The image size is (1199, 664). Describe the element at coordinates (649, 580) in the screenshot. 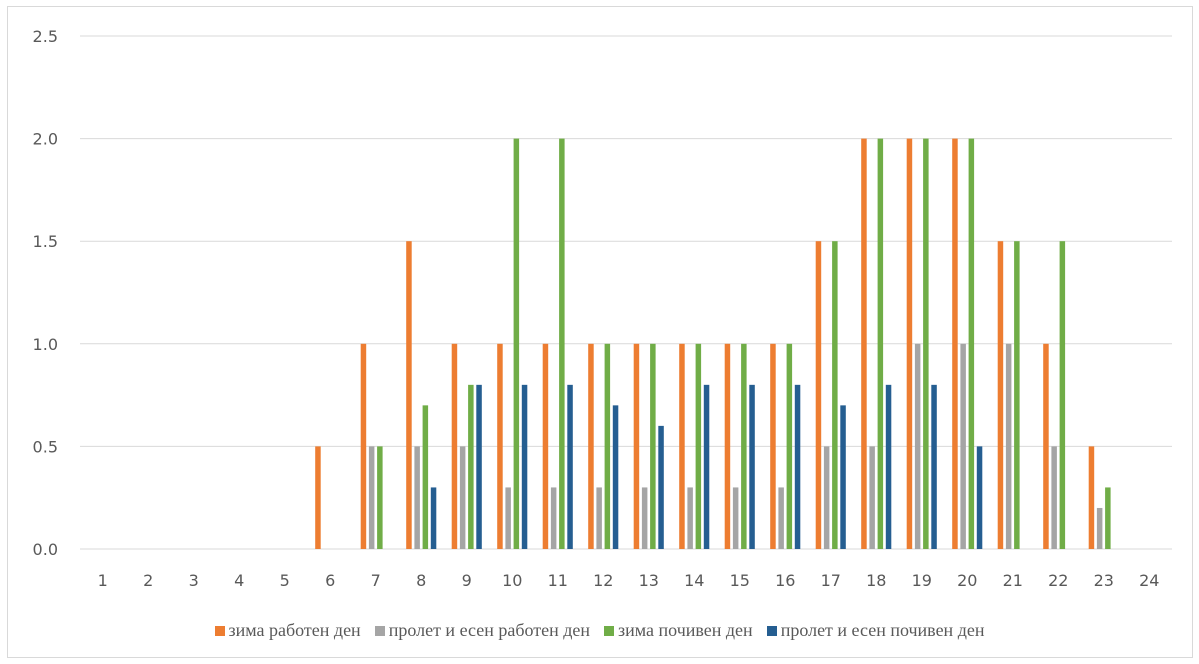

I see `x-tick-label: 13` at that location.